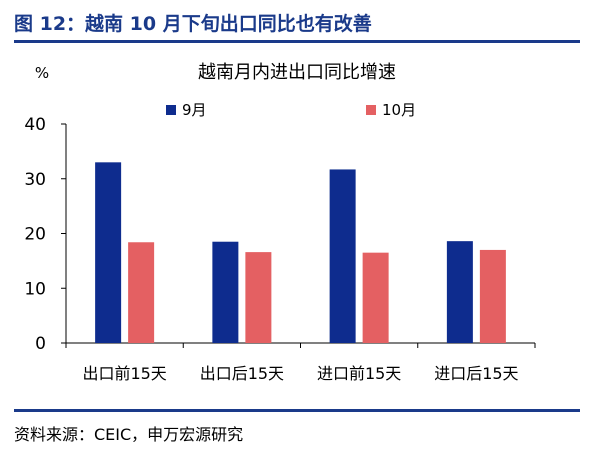  What do you see at coordinates (42, 73) in the screenshot?
I see `y-axis-unit-label: %` at bounding box center [42, 73].